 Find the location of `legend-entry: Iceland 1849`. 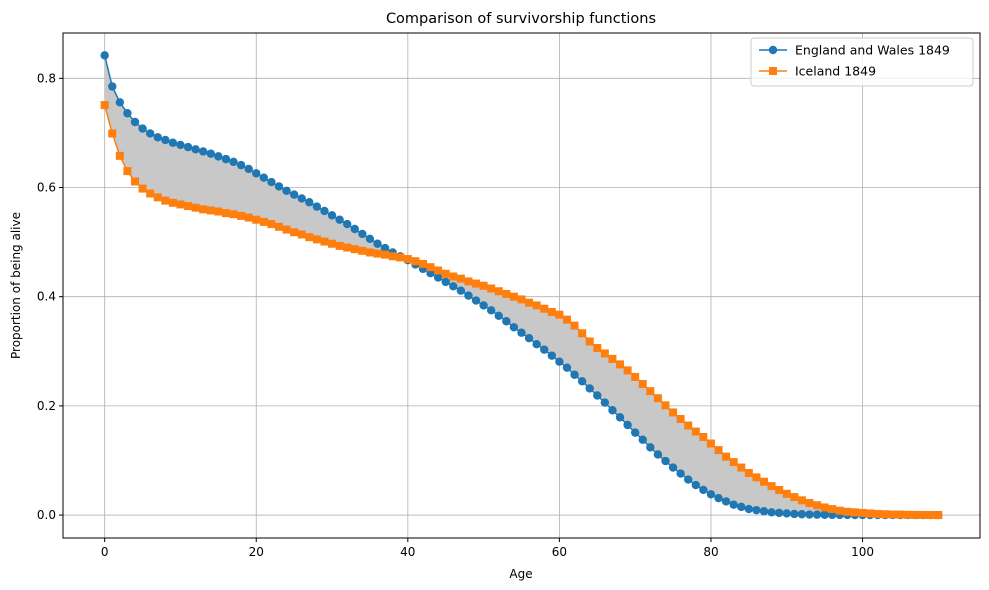

legend-entry: Iceland 1849 is located at coordinates (817, 71).